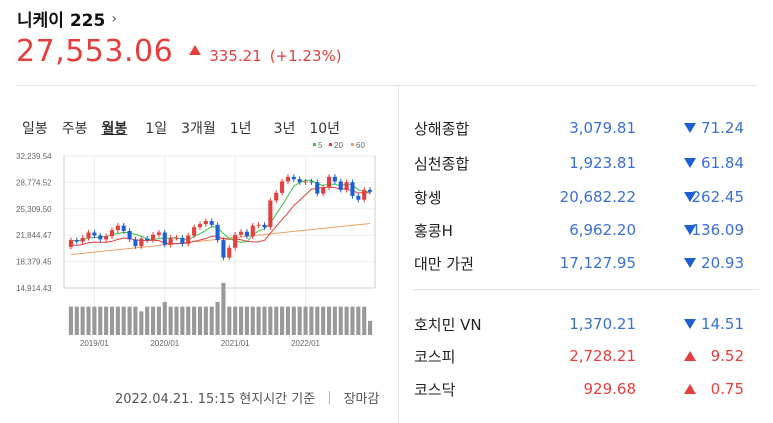 The image size is (773, 423). What do you see at coordinates (330, 144) in the screenshot?
I see `legend-swatch` at bounding box center [330, 144].